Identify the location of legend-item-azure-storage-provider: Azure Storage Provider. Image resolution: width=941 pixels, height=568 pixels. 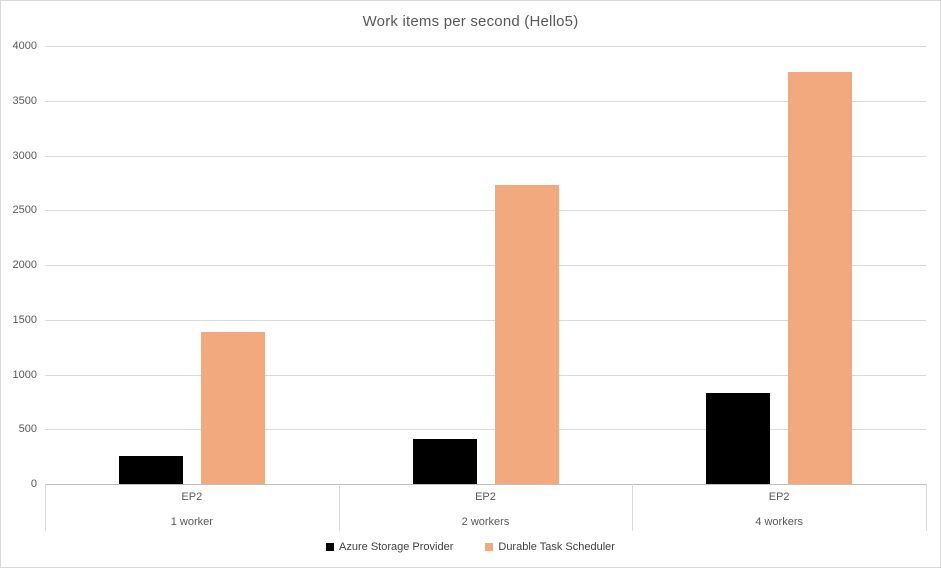
(389, 547).